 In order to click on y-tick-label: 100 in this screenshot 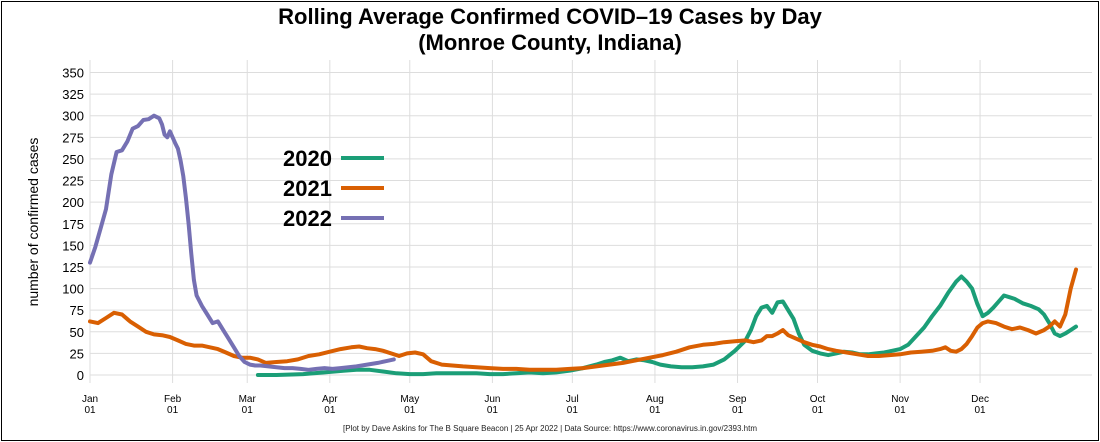, I will do `click(73, 289)`.